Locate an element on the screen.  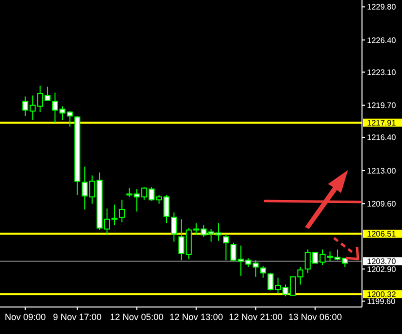
y-tick-label: 1199.60 is located at coordinates (381, 301).